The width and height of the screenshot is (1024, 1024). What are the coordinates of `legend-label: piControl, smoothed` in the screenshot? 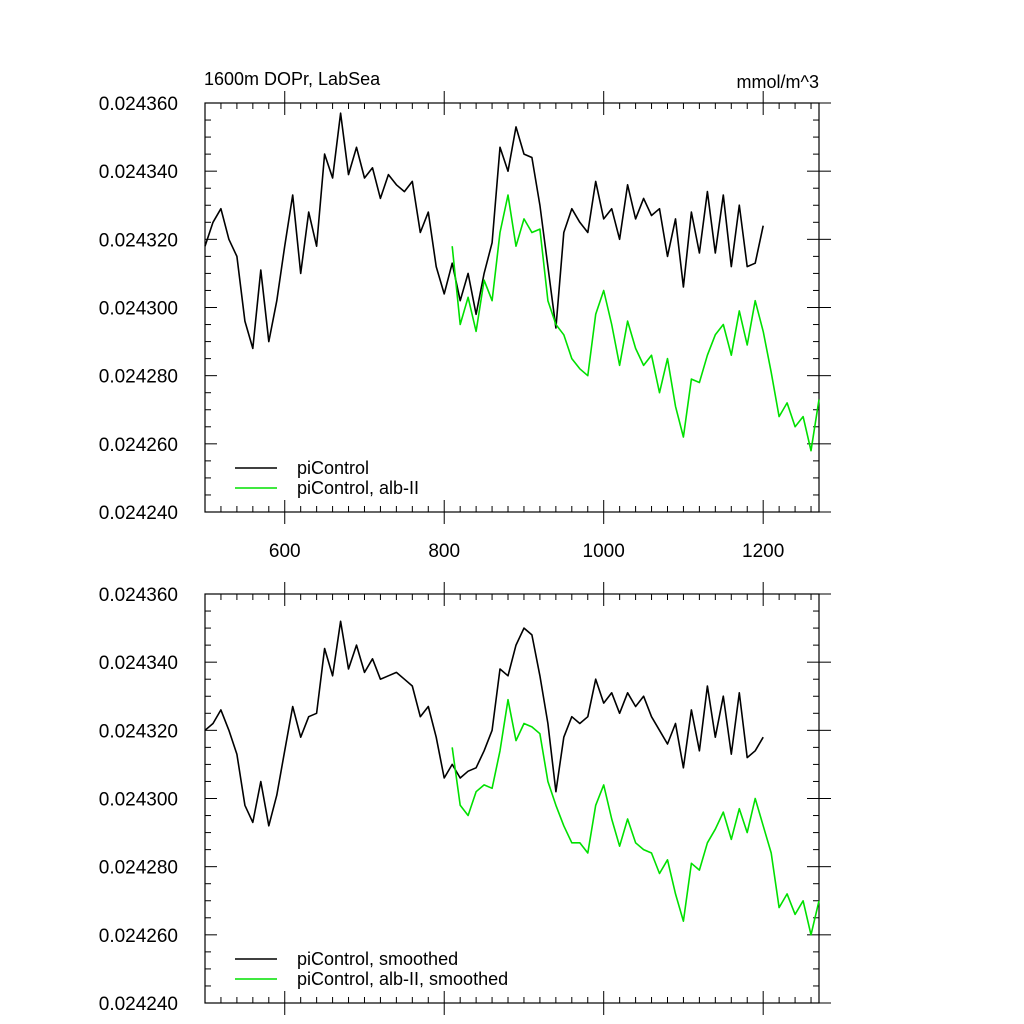 It's located at (377, 959).